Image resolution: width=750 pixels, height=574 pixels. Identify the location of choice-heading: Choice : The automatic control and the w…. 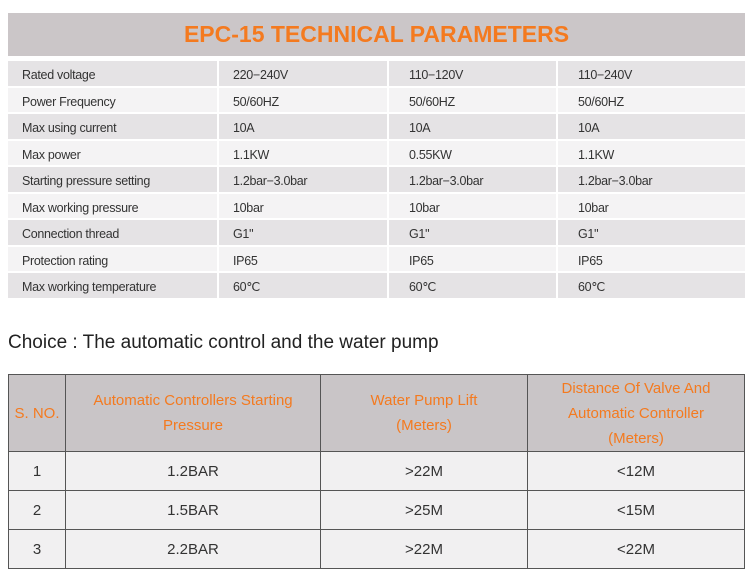
(223, 342).